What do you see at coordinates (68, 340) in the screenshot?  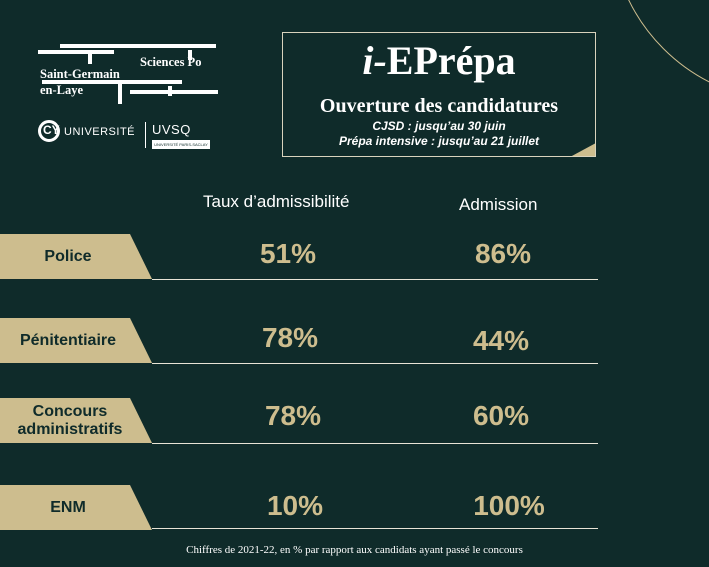 I see `row-label: Pénitentiaire` at bounding box center [68, 340].